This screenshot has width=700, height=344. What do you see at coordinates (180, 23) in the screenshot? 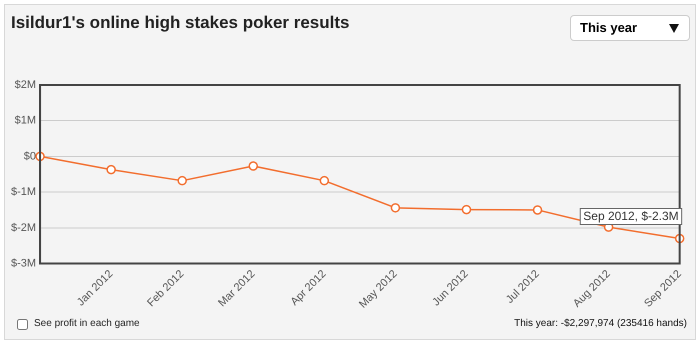
I see `chart-title: Isildur1's online high stakes poker results` at bounding box center [180, 23].